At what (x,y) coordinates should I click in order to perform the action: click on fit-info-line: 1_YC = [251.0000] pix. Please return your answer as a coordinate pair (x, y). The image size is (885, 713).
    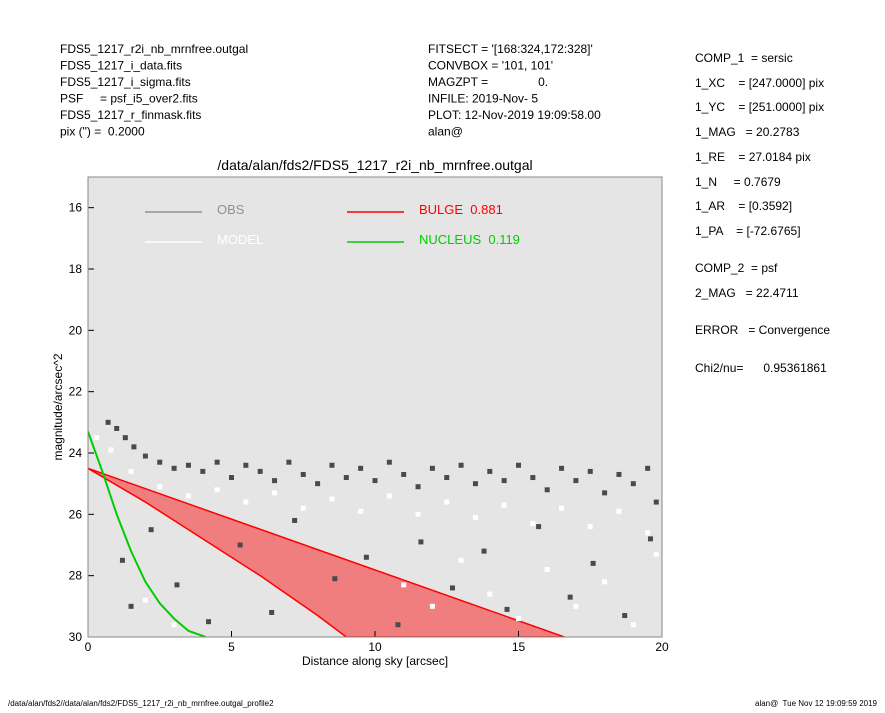
    Looking at the image, I should click on (759, 107).